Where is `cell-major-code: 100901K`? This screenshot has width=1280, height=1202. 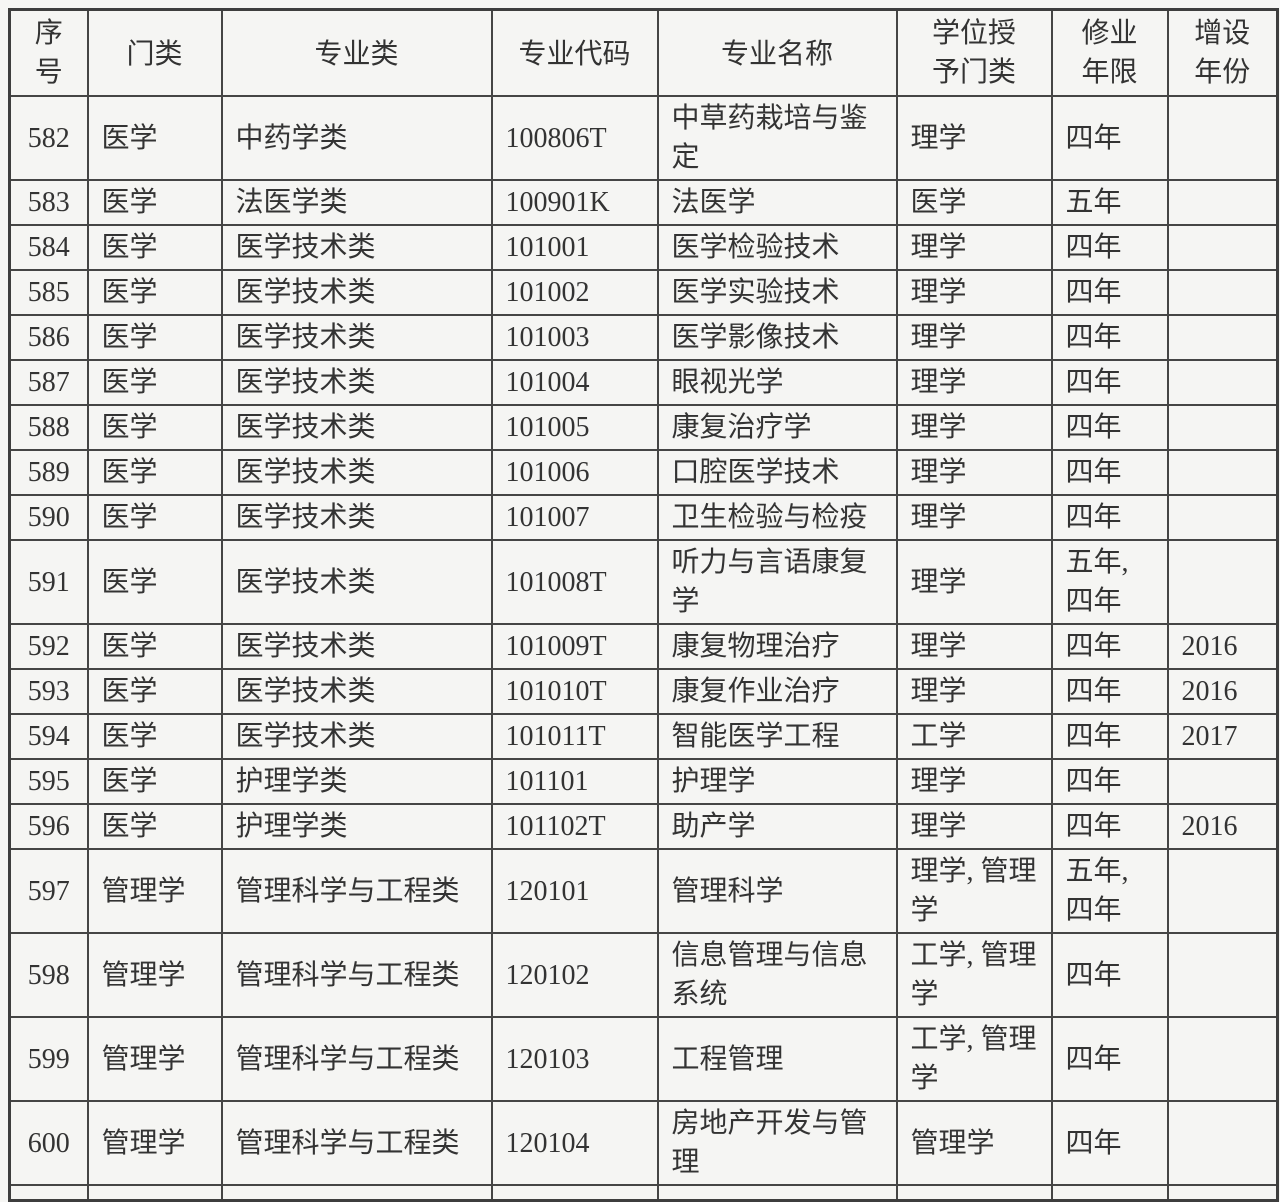 cell-major-code: 100901K is located at coordinates (574, 202).